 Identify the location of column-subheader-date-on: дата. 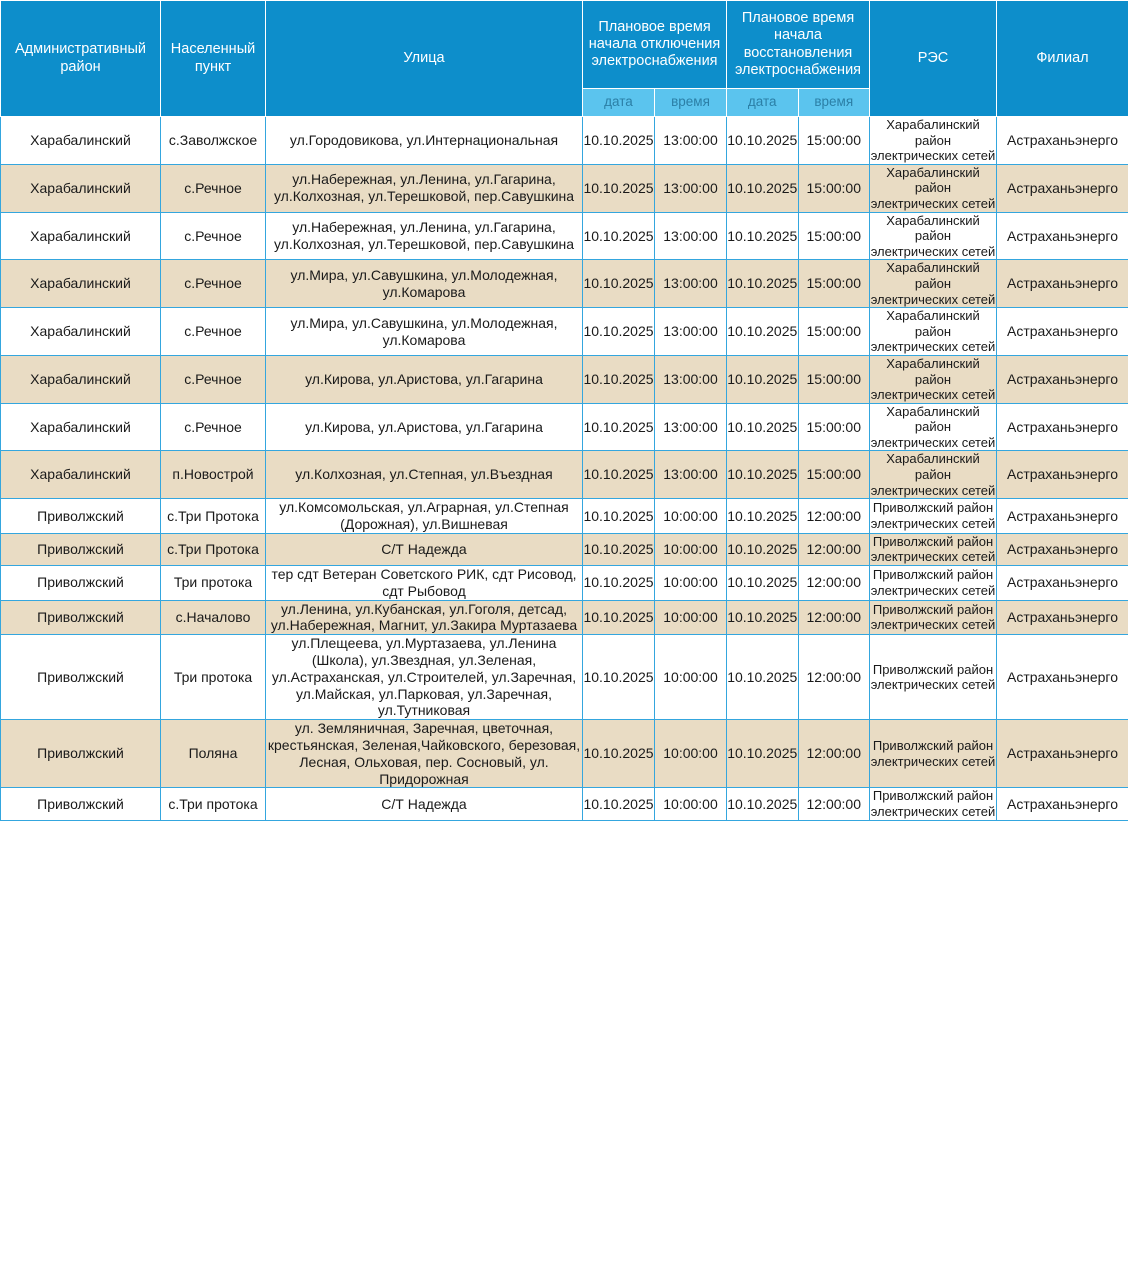
(762, 102).